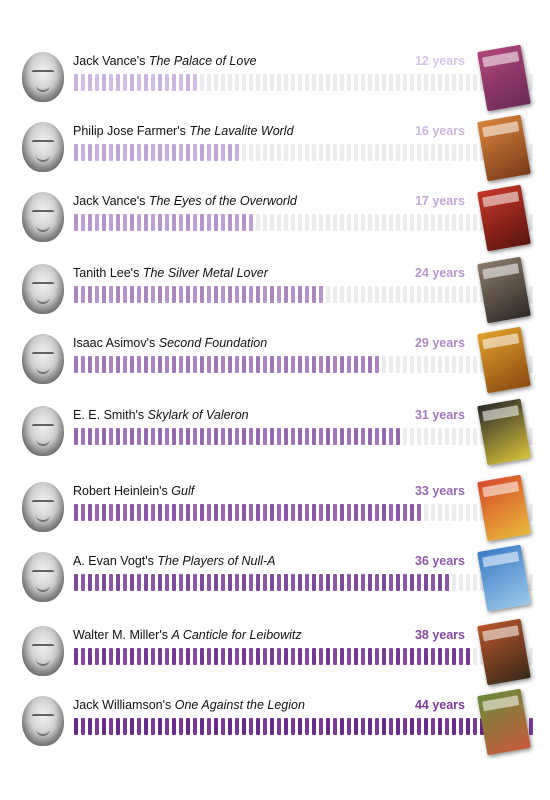 The width and height of the screenshot is (550, 800). I want to click on book-row: E. E. Smith's Skylark of Valeron 31 years, so click(275, 438).